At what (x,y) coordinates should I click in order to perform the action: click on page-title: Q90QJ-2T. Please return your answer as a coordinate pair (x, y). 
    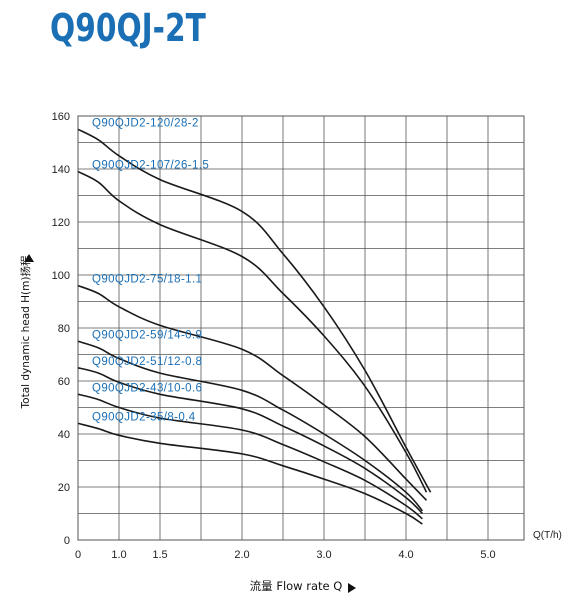
    Looking at the image, I should click on (128, 28).